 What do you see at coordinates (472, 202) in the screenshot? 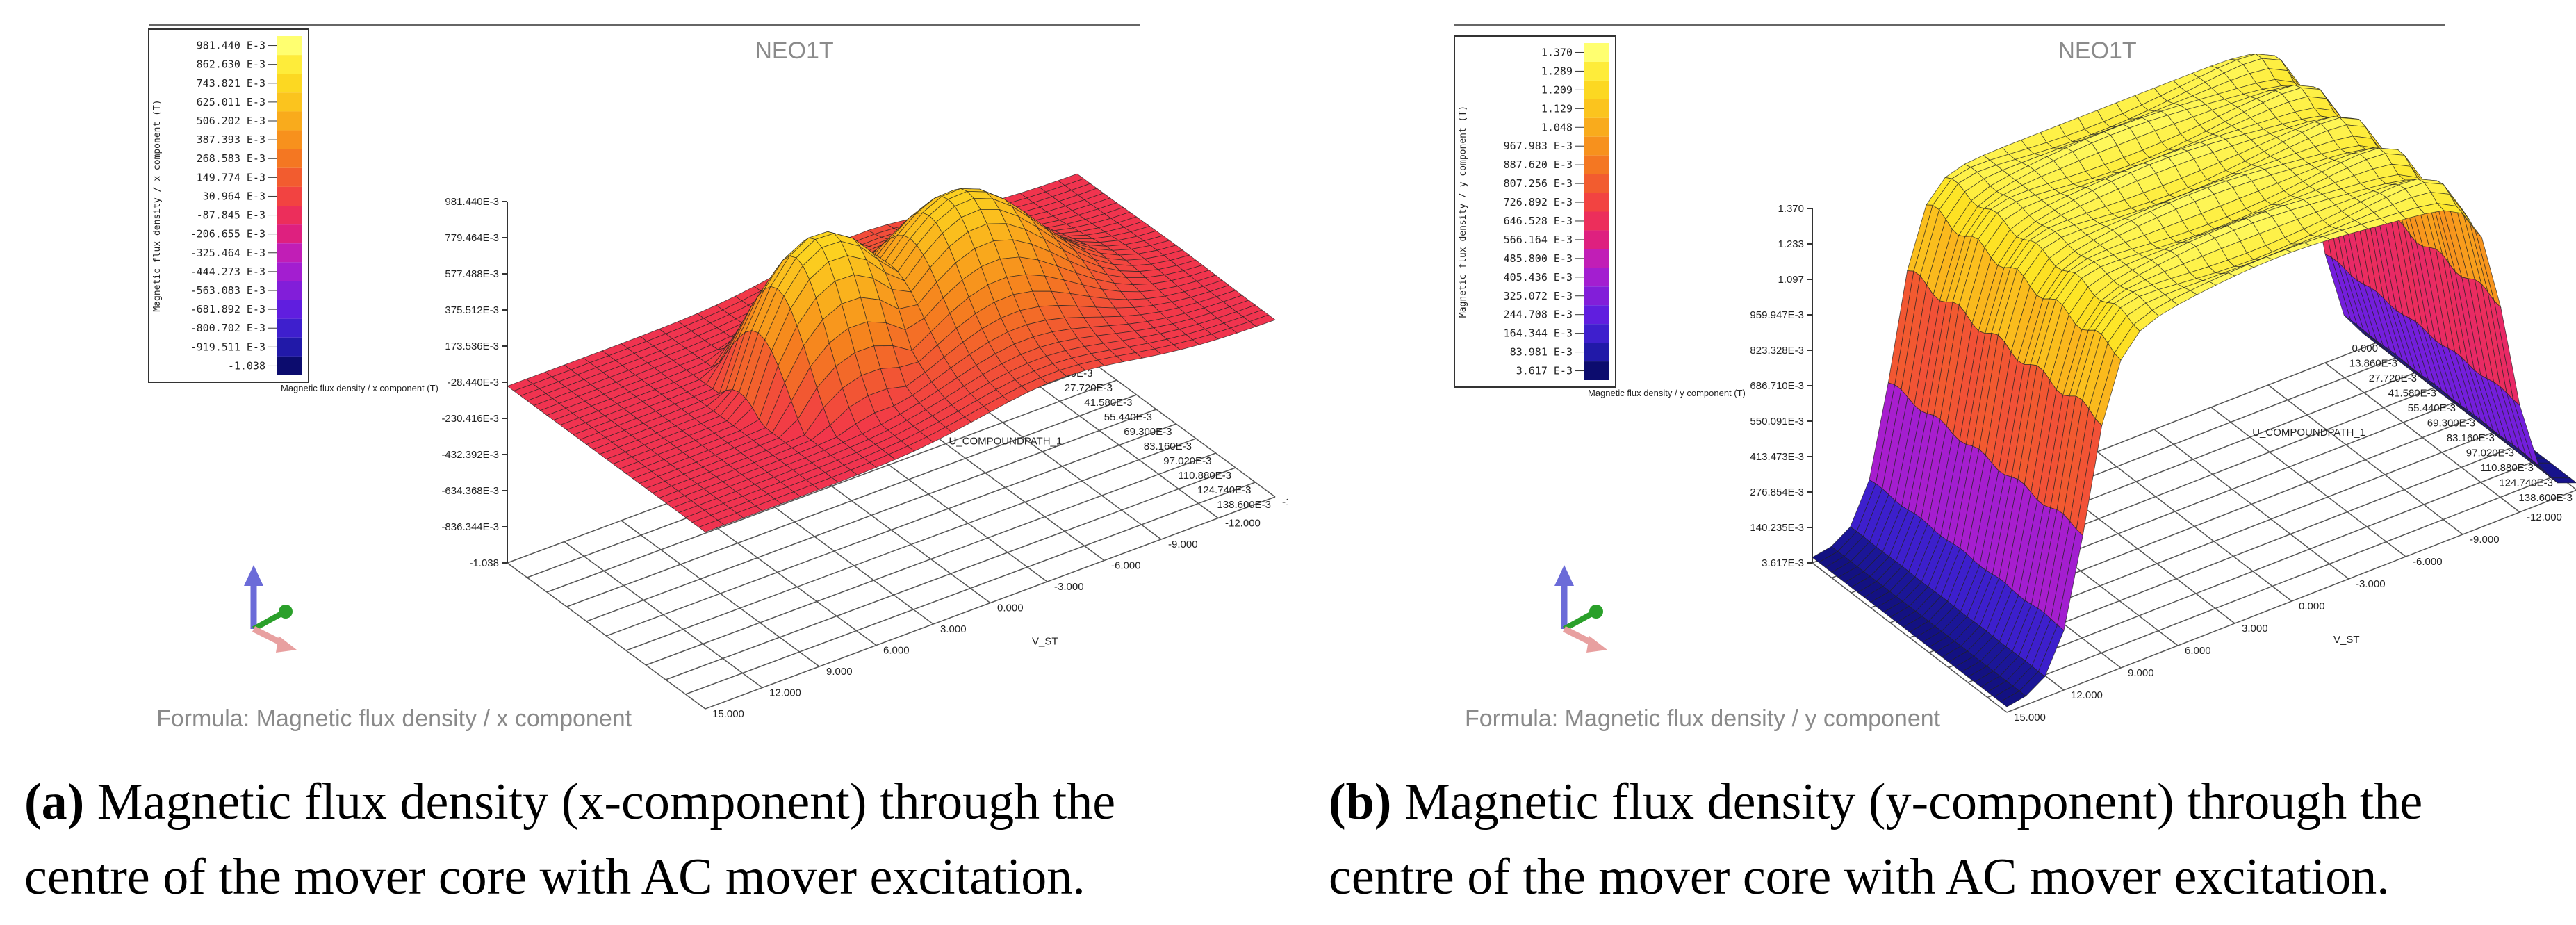
I see `z-tick-label: 981.440E-3` at bounding box center [472, 202].